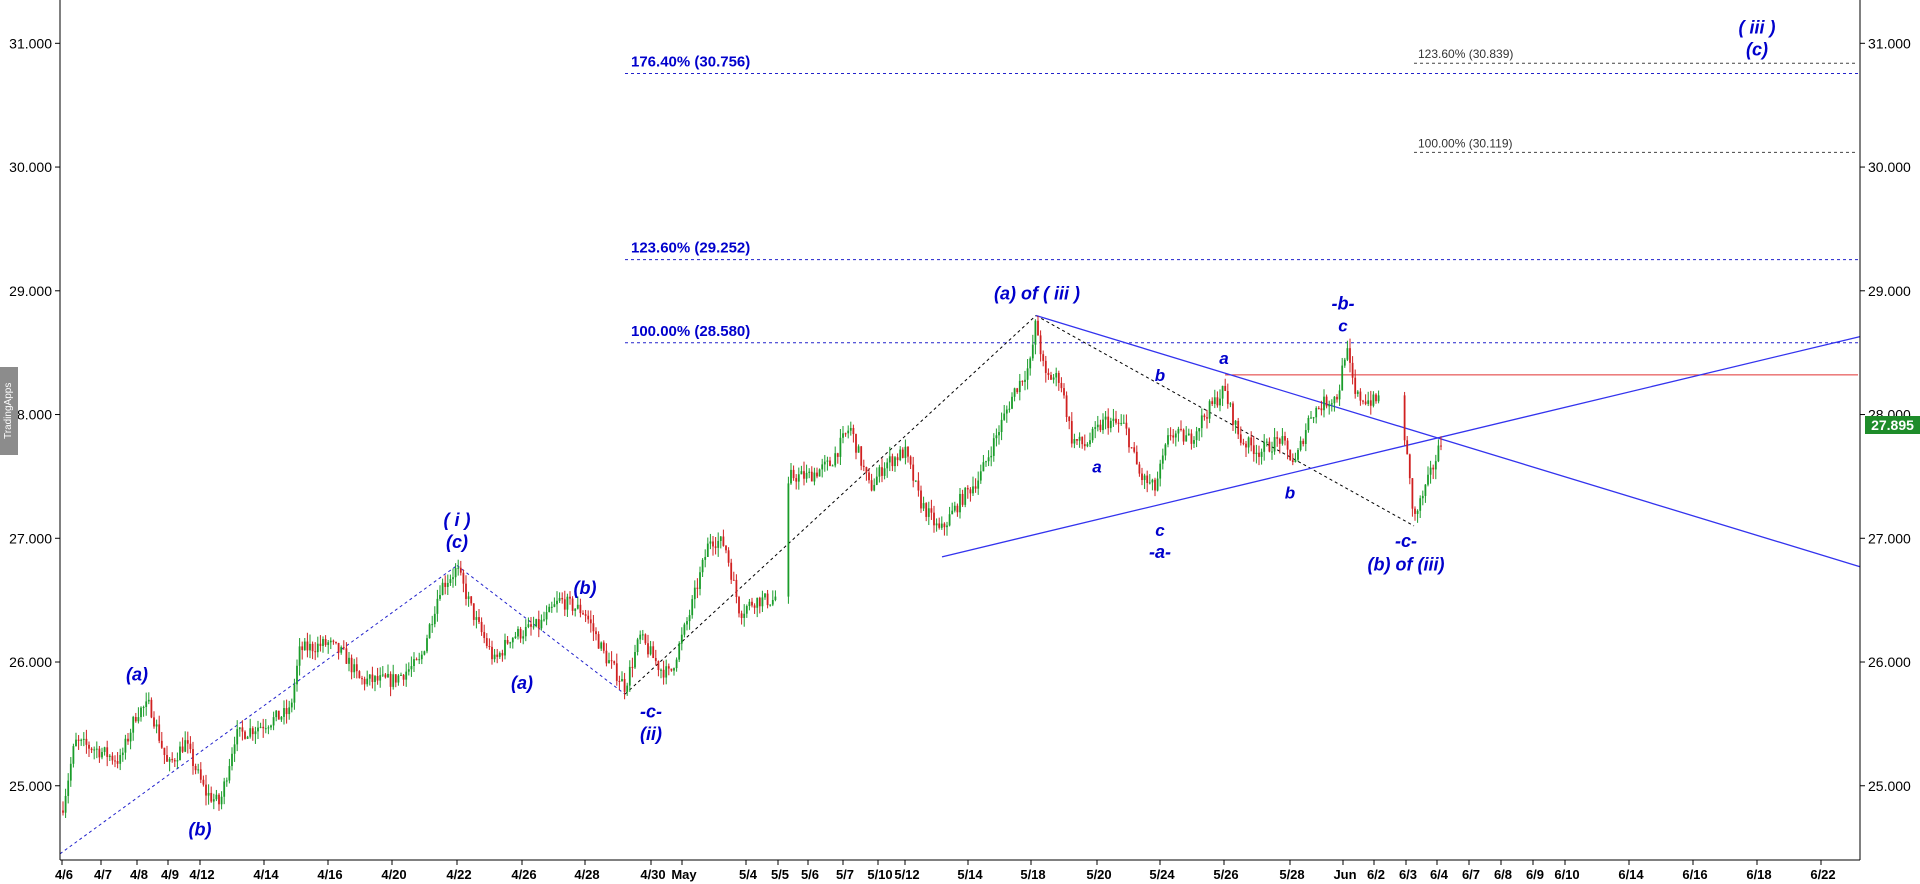  Describe the element at coordinates (1037, 293) in the screenshot. I see `wave-label: (a) of ( iii )` at that location.